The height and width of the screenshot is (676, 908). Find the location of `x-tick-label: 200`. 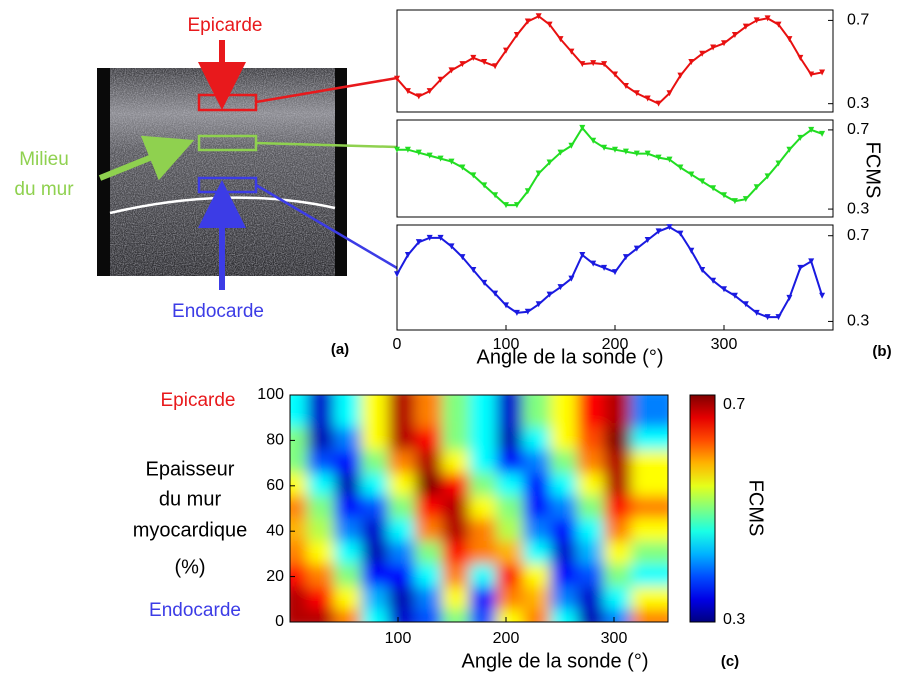

x-tick-label: 200 is located at coordinates (615, 344).